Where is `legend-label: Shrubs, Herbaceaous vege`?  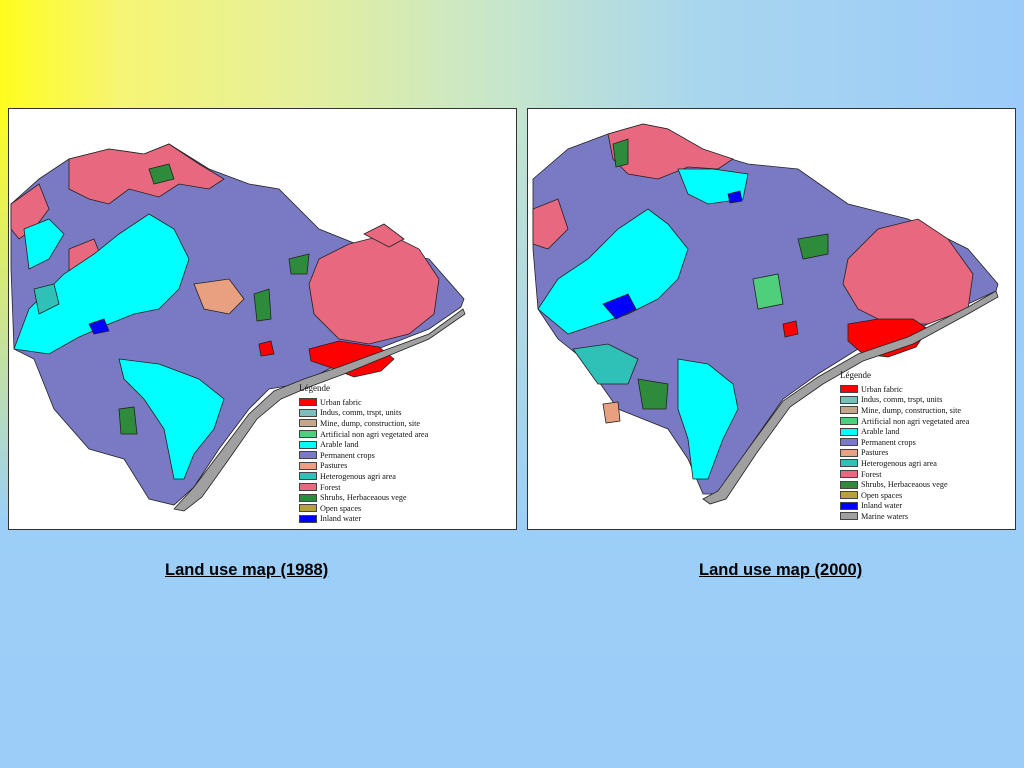
legend-label: Shrubs, Herbaceaous vege is located at coordinates (363, 498).